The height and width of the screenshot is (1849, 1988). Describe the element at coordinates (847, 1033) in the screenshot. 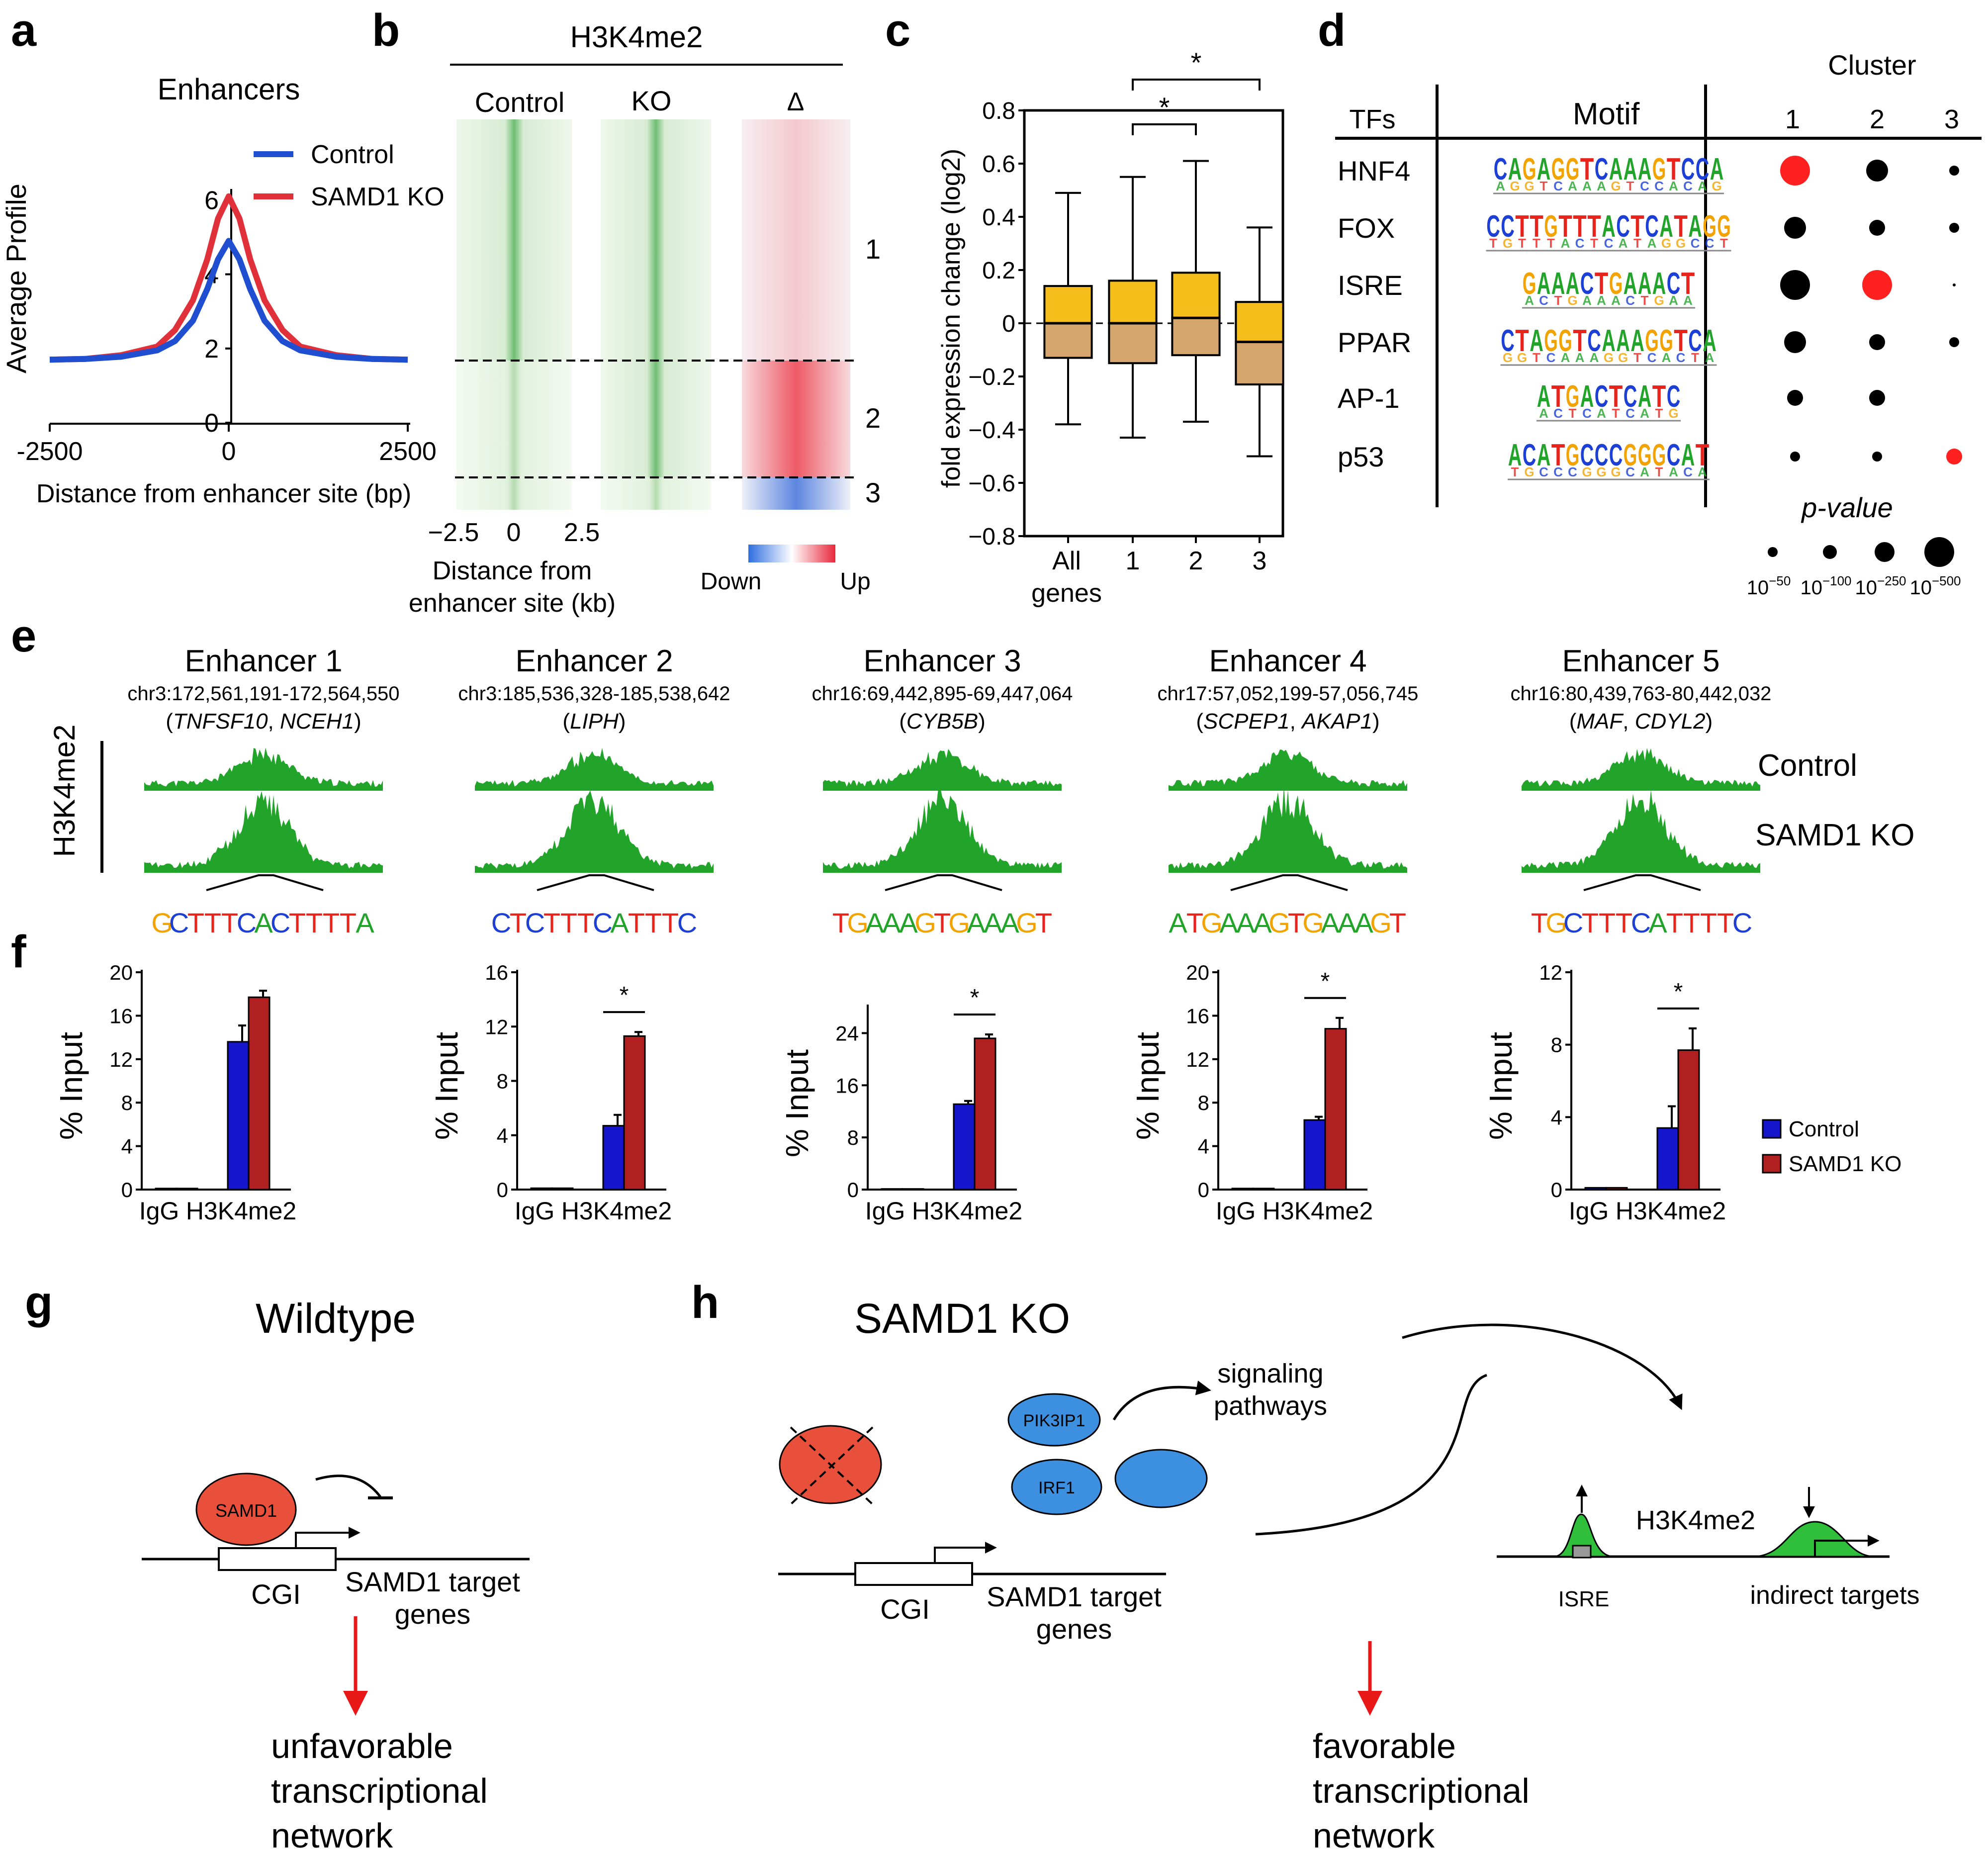

I see `y-tick-label: 24` at that location.